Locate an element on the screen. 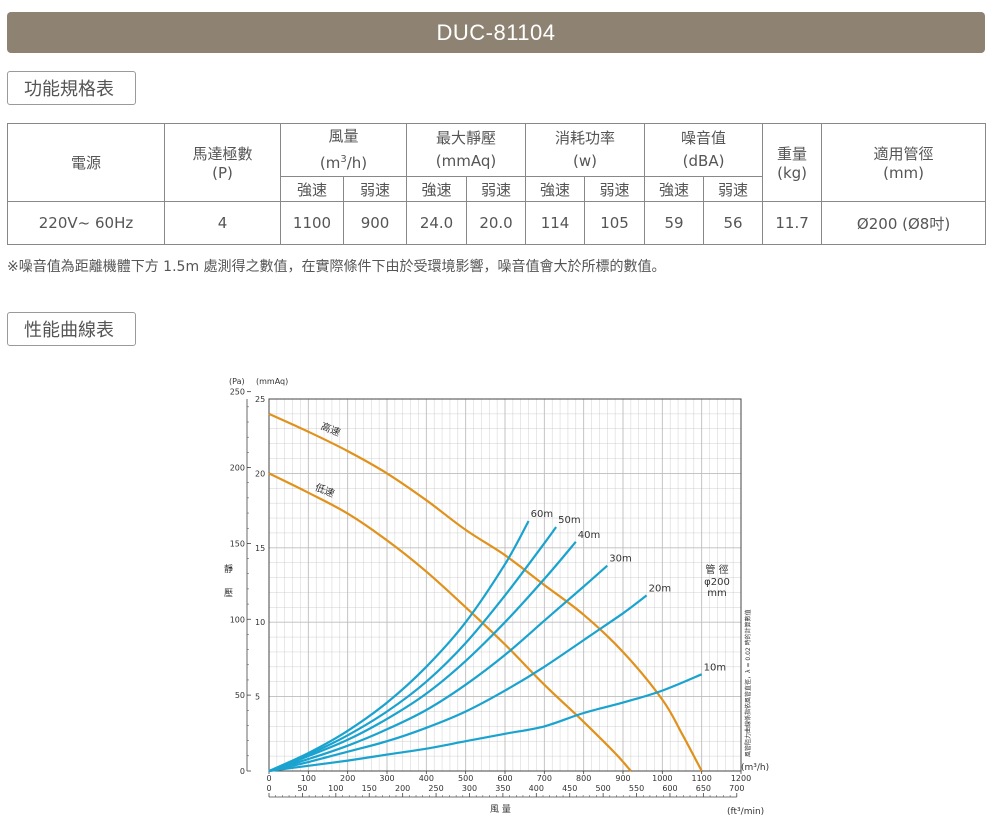 The width and height of the screenshot is (996, 821). x-tick-label-m3h: 600 is located at coordinates (504, 778).